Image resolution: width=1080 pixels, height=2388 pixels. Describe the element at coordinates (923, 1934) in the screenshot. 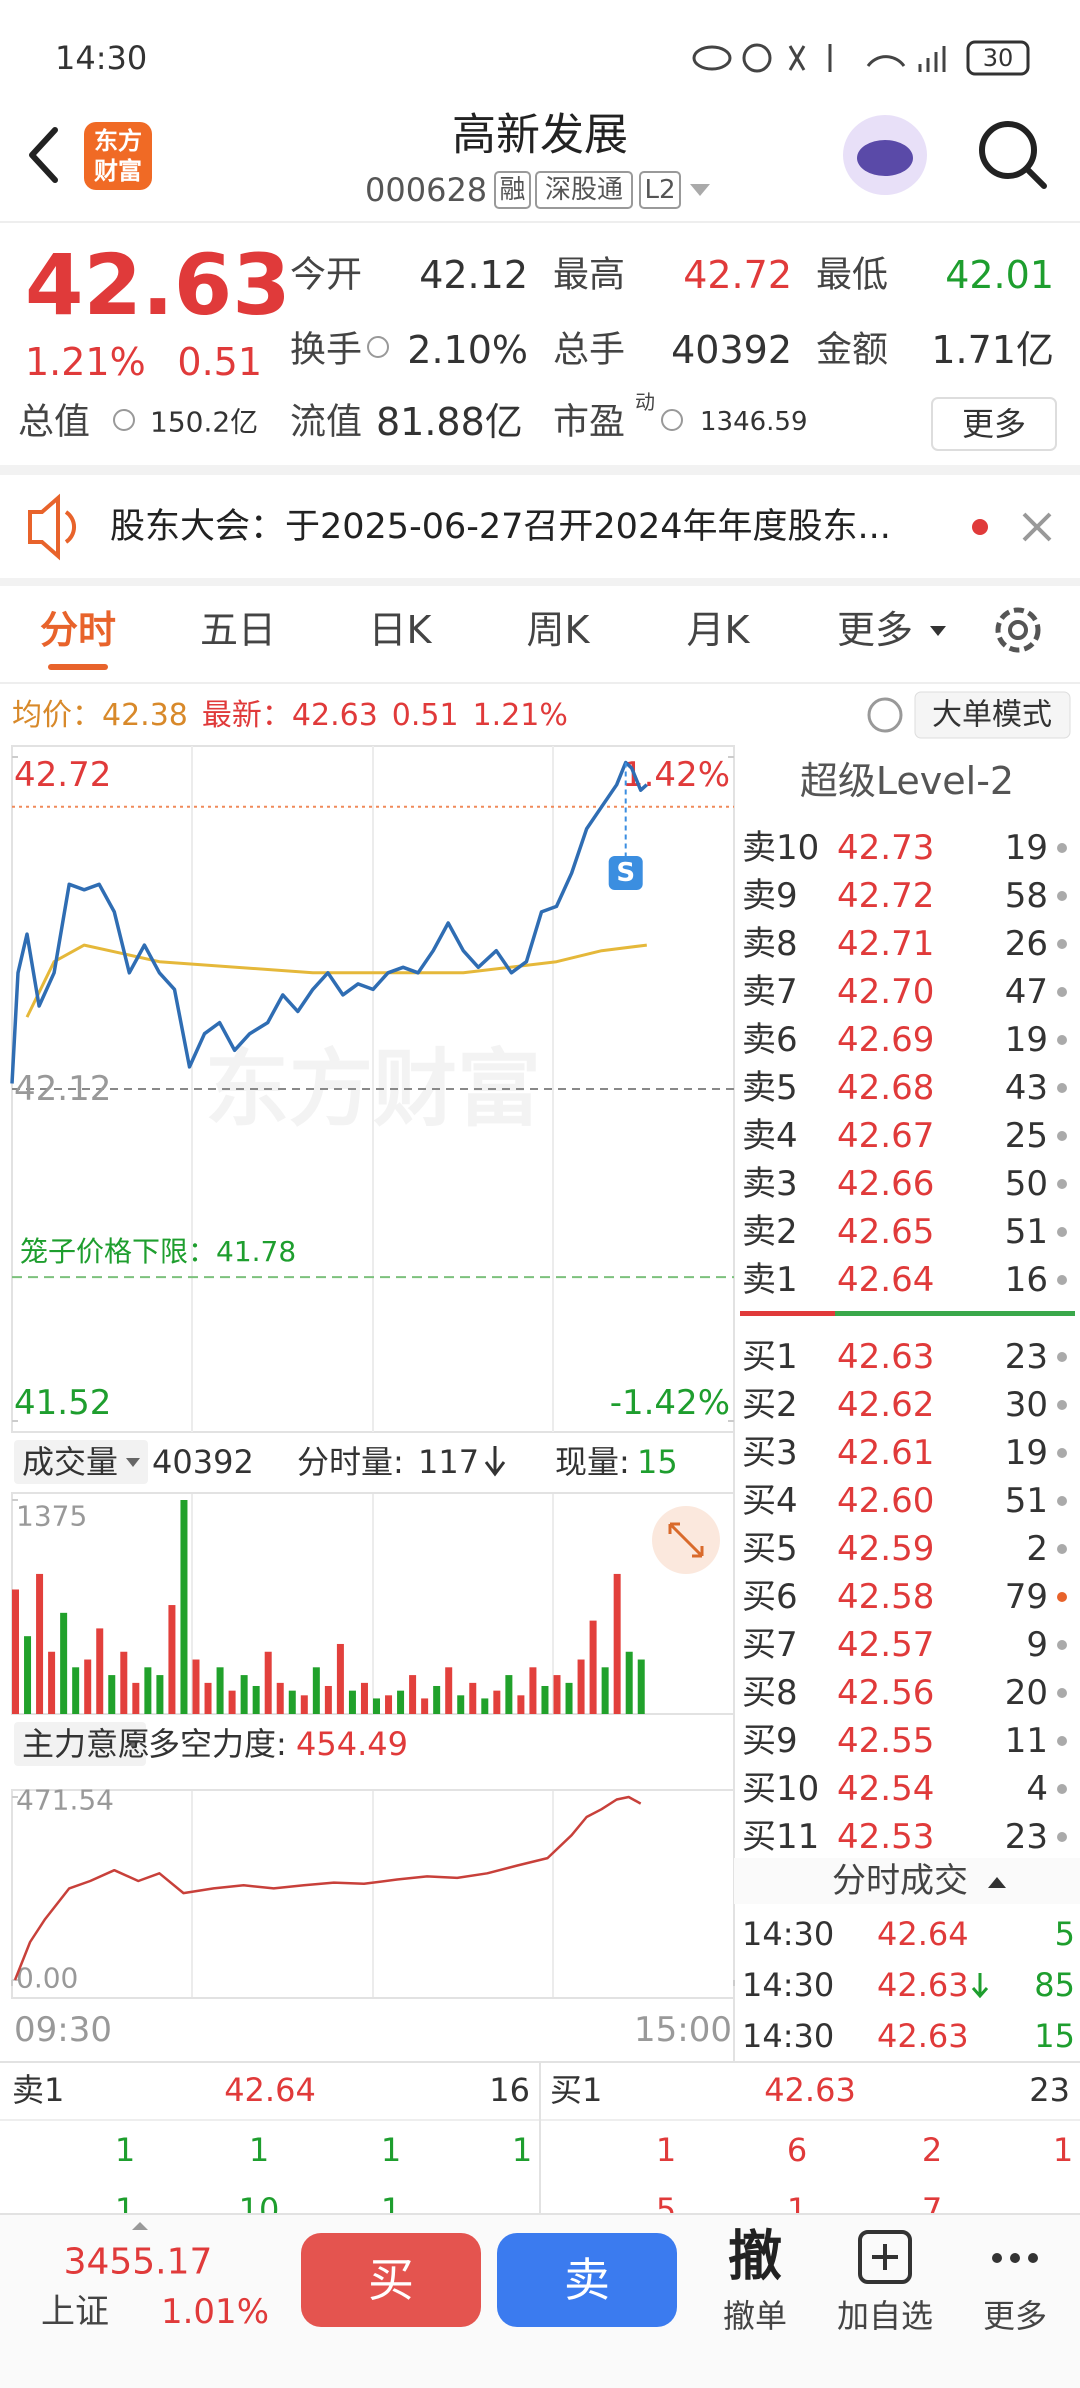

I see `trade-price: 42.64` at that location.